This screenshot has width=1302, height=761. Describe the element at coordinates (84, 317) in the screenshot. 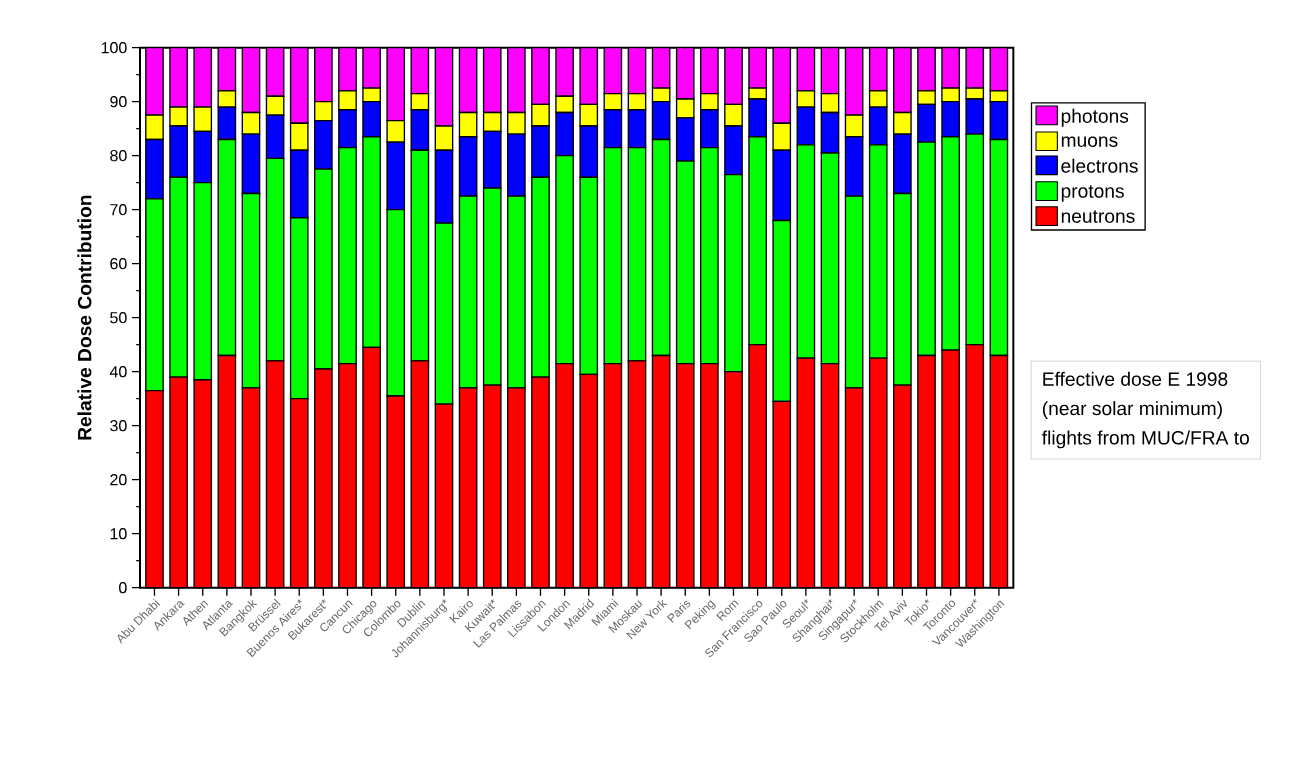

I see `y-axis-title: Relative Dose Contribution` at that location.